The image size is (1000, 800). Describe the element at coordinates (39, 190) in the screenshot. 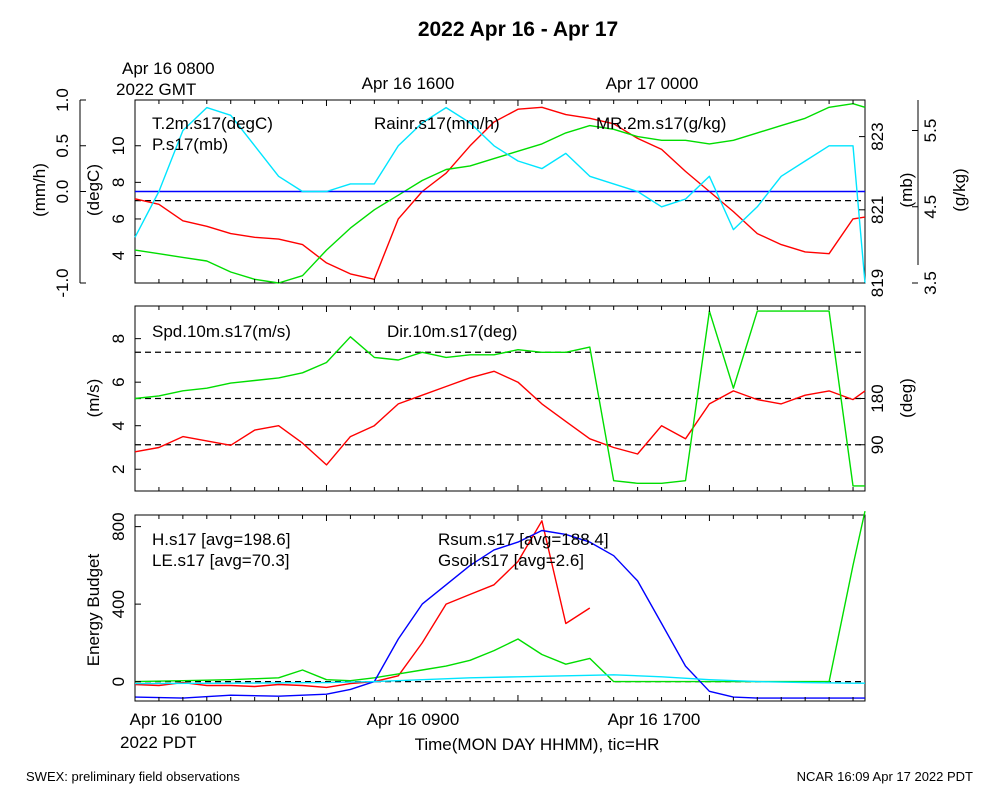

I see `rain-axis-label: (mm/h)` at that location.